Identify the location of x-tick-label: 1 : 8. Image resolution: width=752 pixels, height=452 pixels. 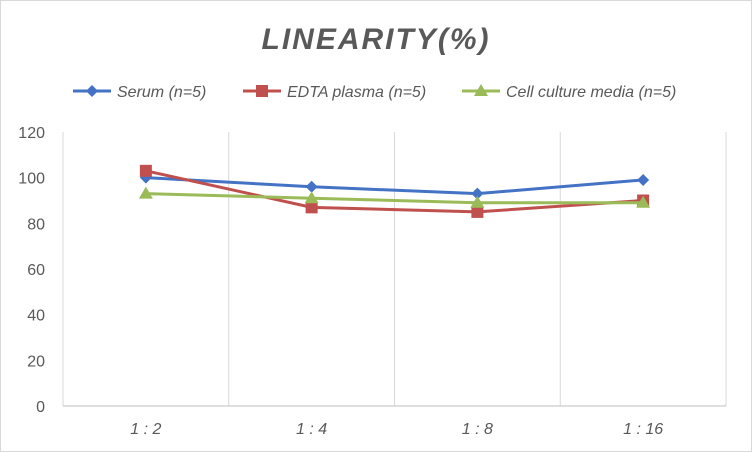
(477, 429).